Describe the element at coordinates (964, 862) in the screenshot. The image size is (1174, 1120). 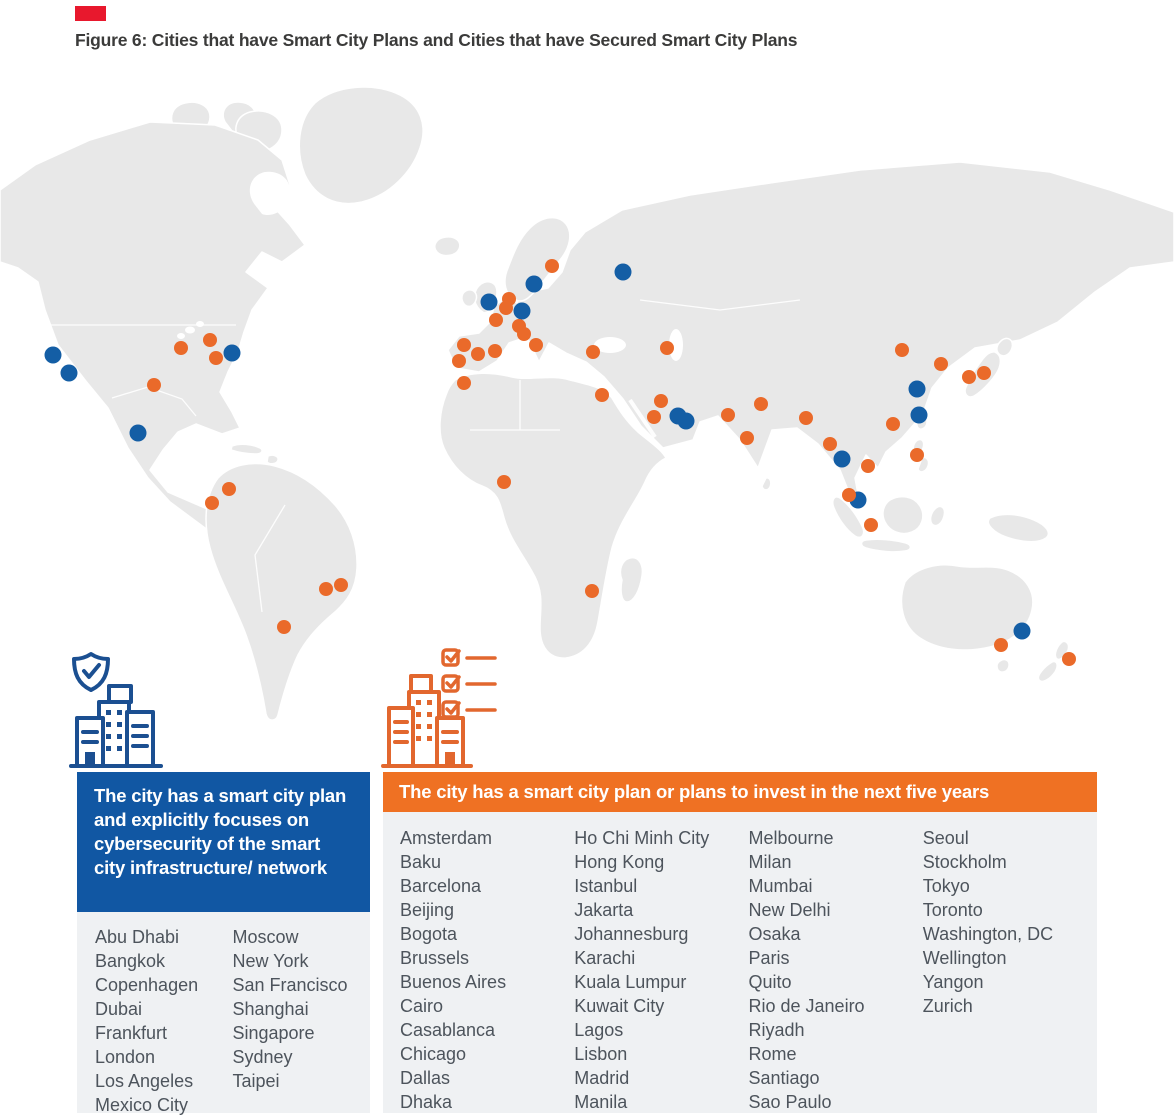
I see `city-list-item: Stockholm` at that location.